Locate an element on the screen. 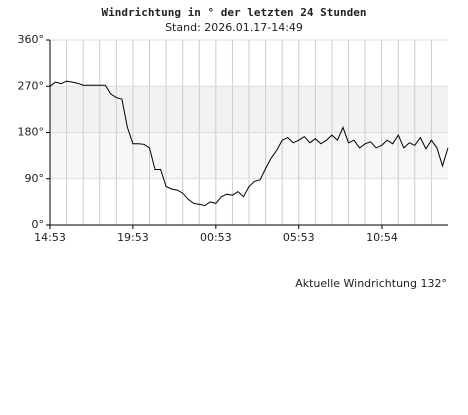 The width and height of the screenshot is (468, 415). y-tick-label: 180° is located at coordinates (31, 132).